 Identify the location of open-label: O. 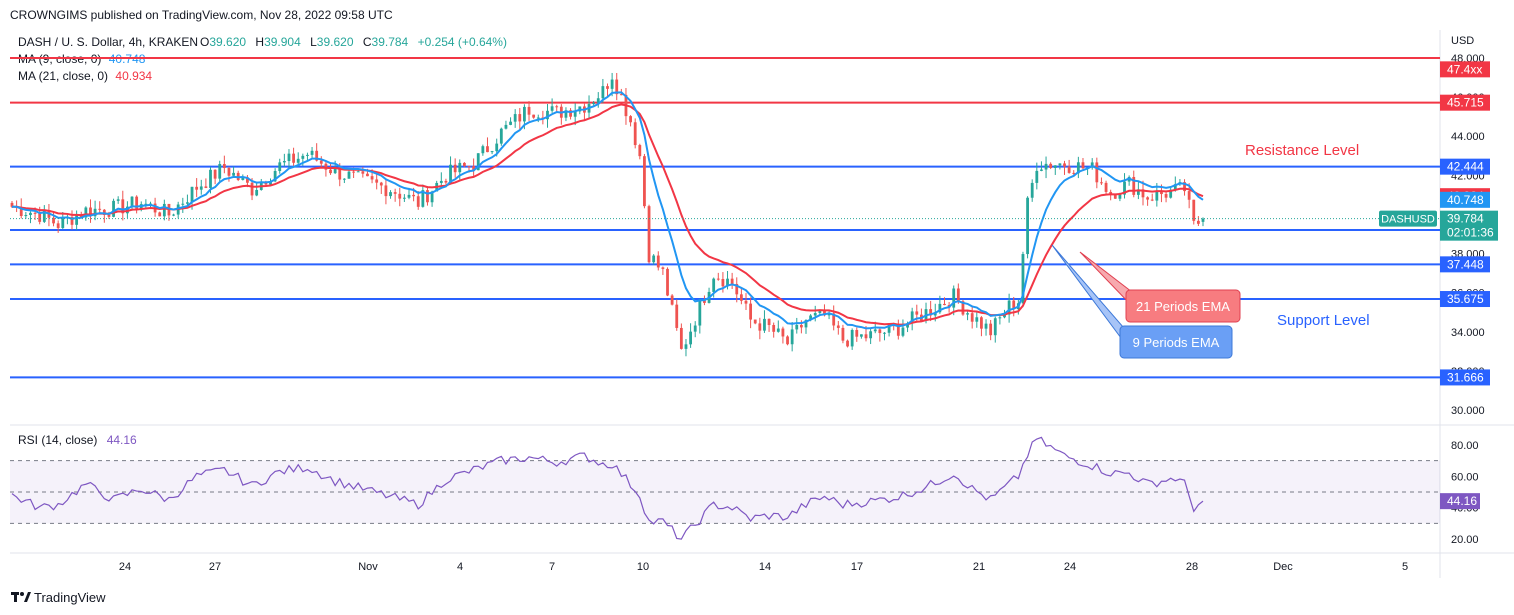
(204, 42).